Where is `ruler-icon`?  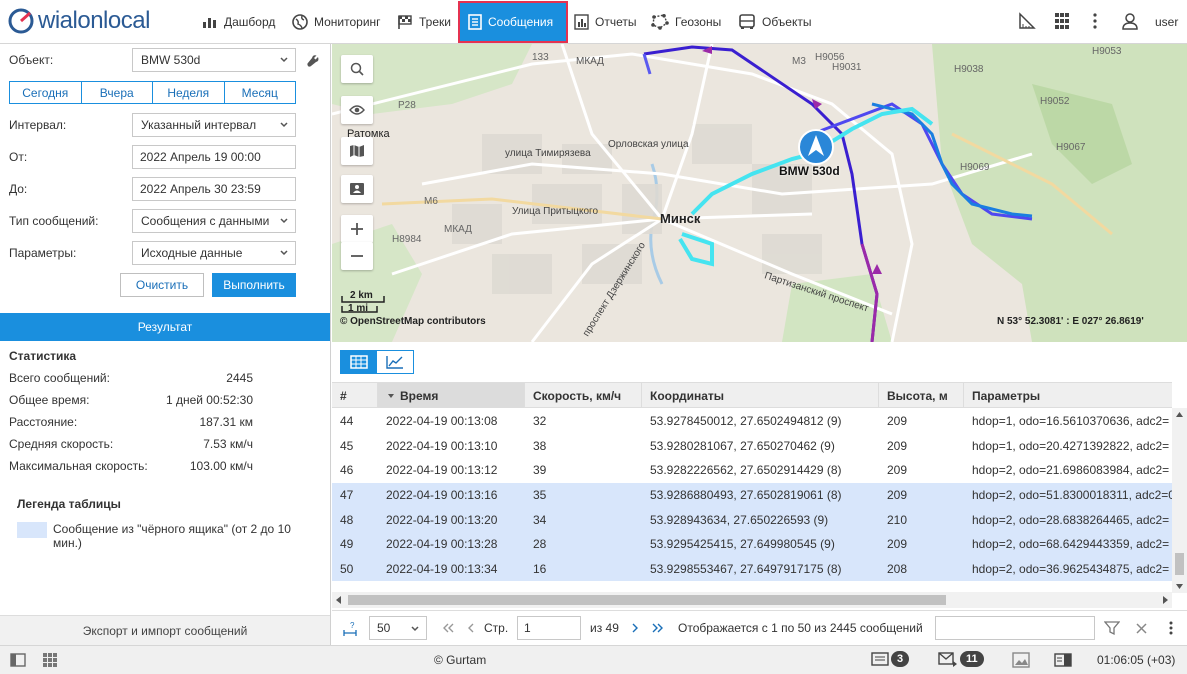
ruler-icon is located at coordinates (1027, 21).